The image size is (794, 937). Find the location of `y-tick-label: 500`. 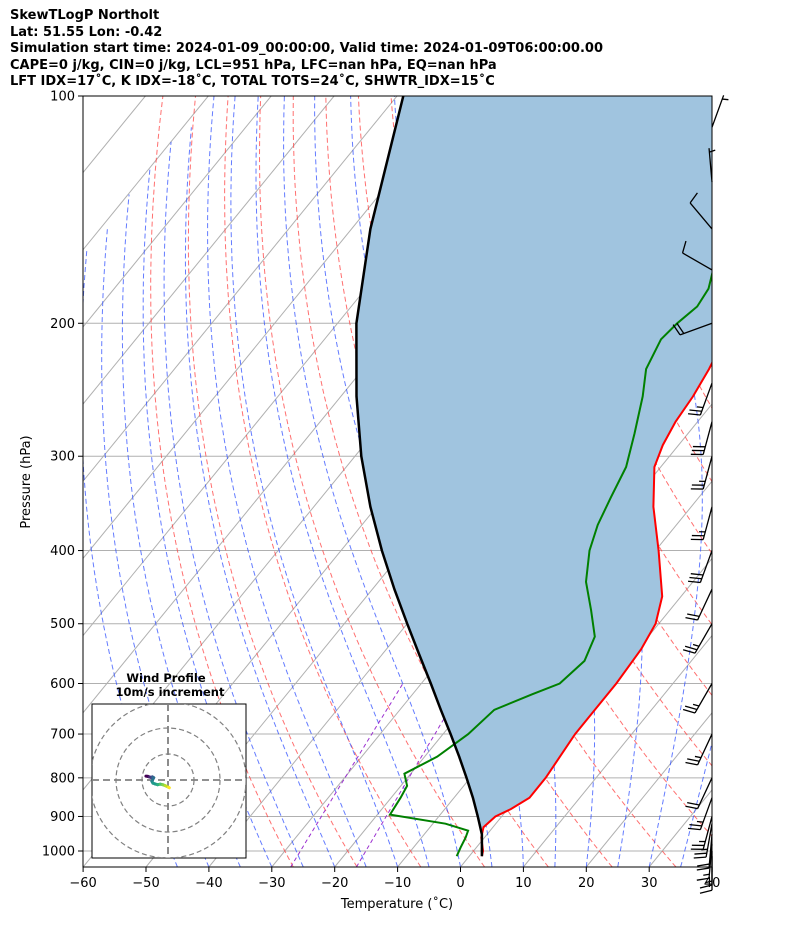

y-tick-label: 500 is located at coordinates (62, 624).